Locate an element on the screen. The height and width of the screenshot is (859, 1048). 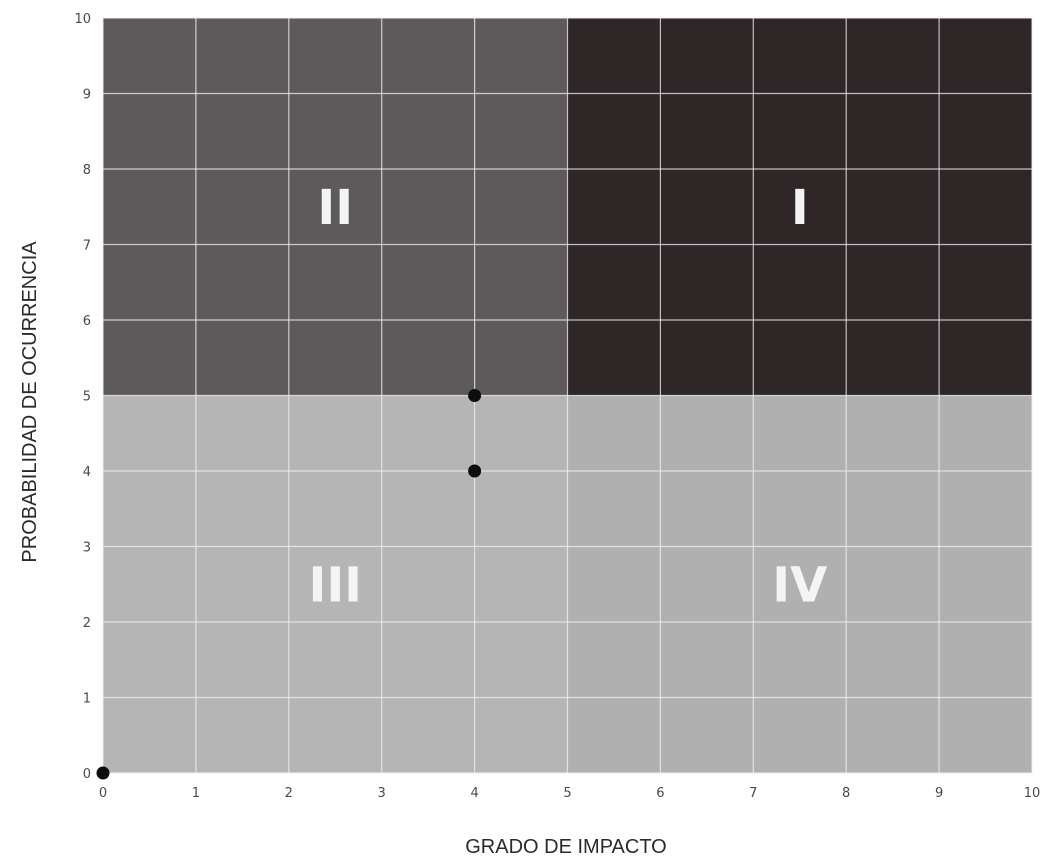
y-tick-label: 6 is located at coordinates (87, 321).